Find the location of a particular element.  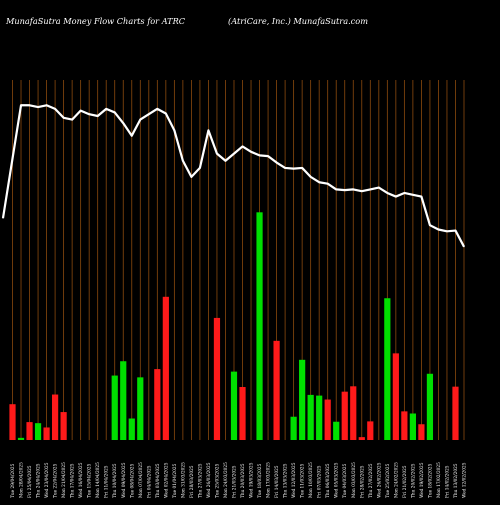

bar-thu-03-apr is located at coordinates (157, 404).